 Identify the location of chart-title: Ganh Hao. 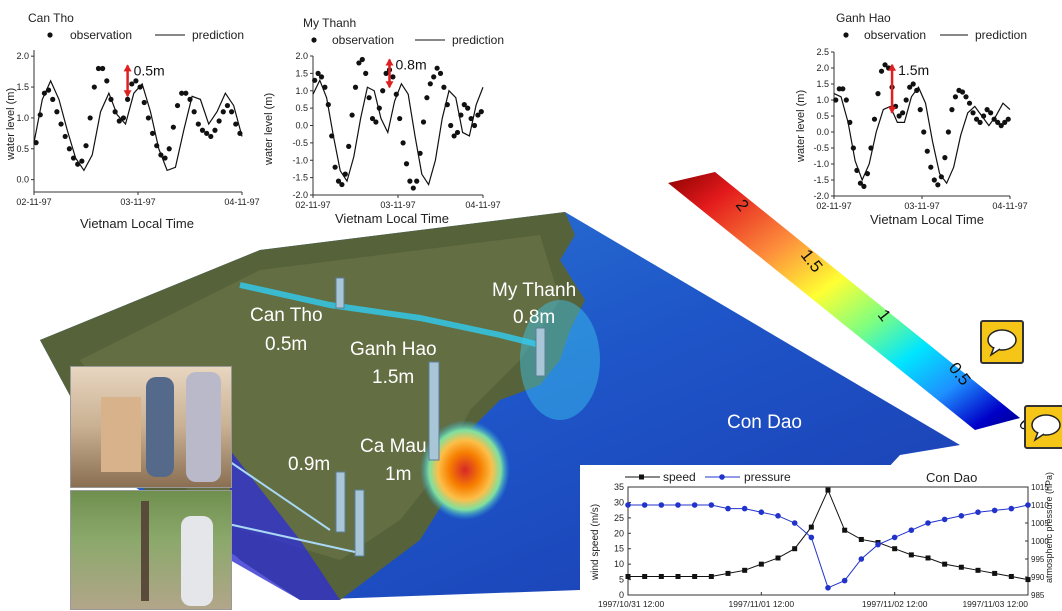
(863, 18).